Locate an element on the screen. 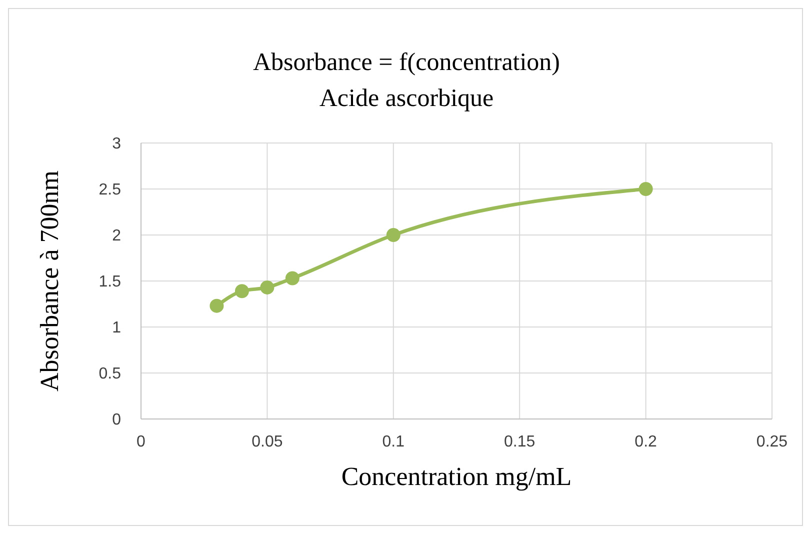 This screenshot has height=534, width=811. y-tick-label: 3 is located at coordinates (117, 144).